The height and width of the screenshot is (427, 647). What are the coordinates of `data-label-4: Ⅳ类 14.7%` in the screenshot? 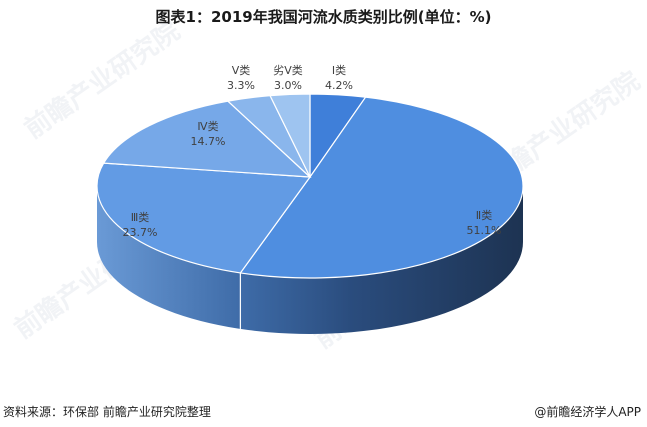 It's located at (208, 134).